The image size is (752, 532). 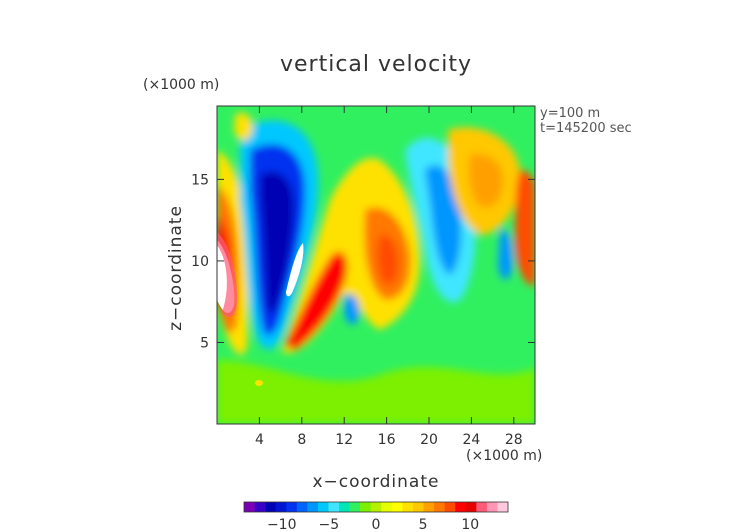 What do you see at coordinates (387, 440) in the screenshot?
I see `x-tick-label: 16` at bounding box center [387, 440].